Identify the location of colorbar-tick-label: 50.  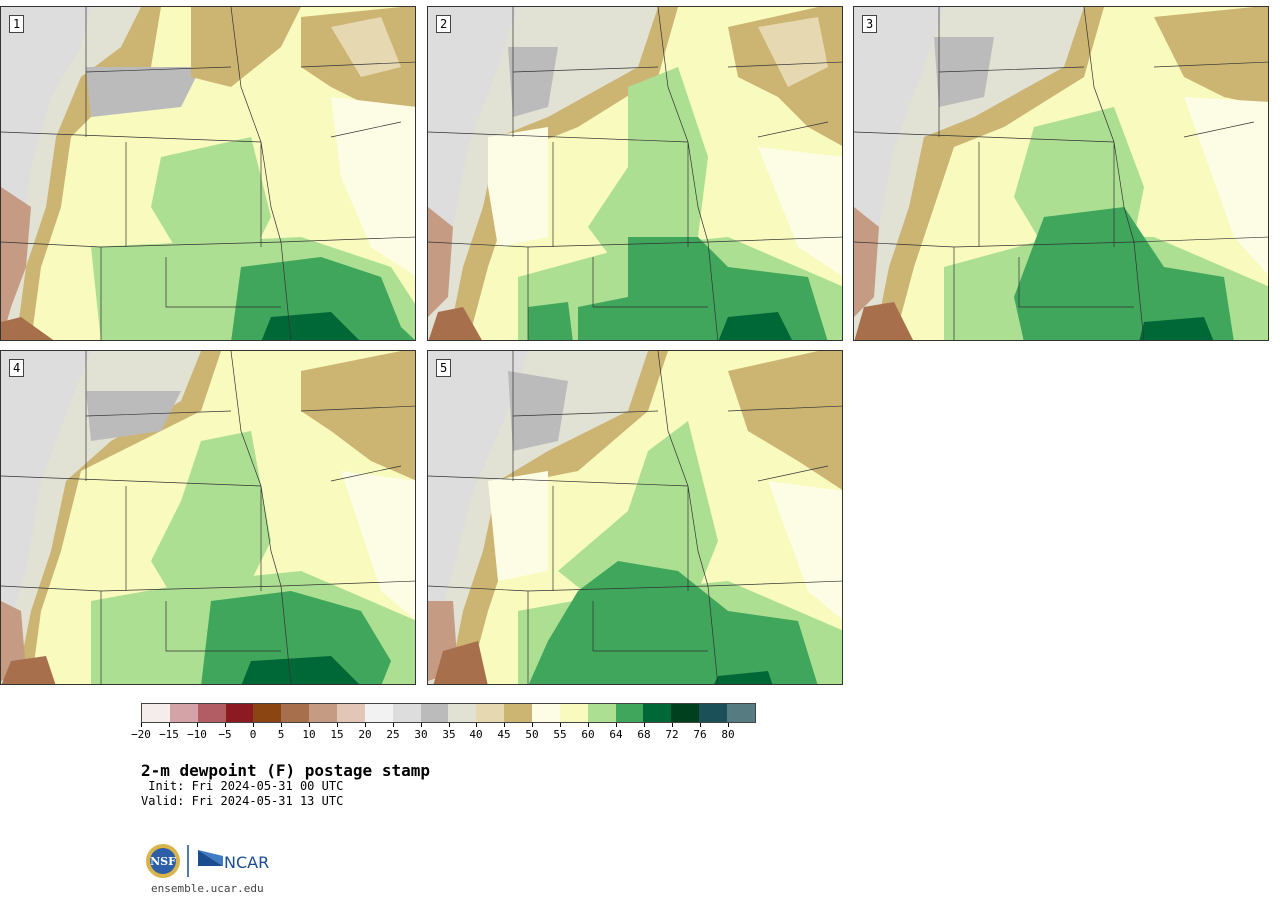
(532, 734).